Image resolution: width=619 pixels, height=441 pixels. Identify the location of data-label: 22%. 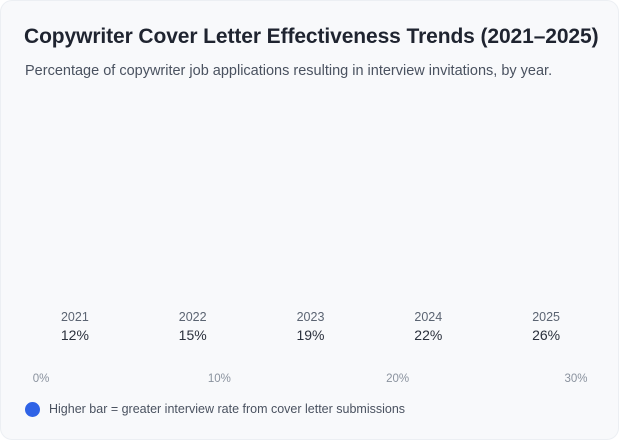
(428, 335).